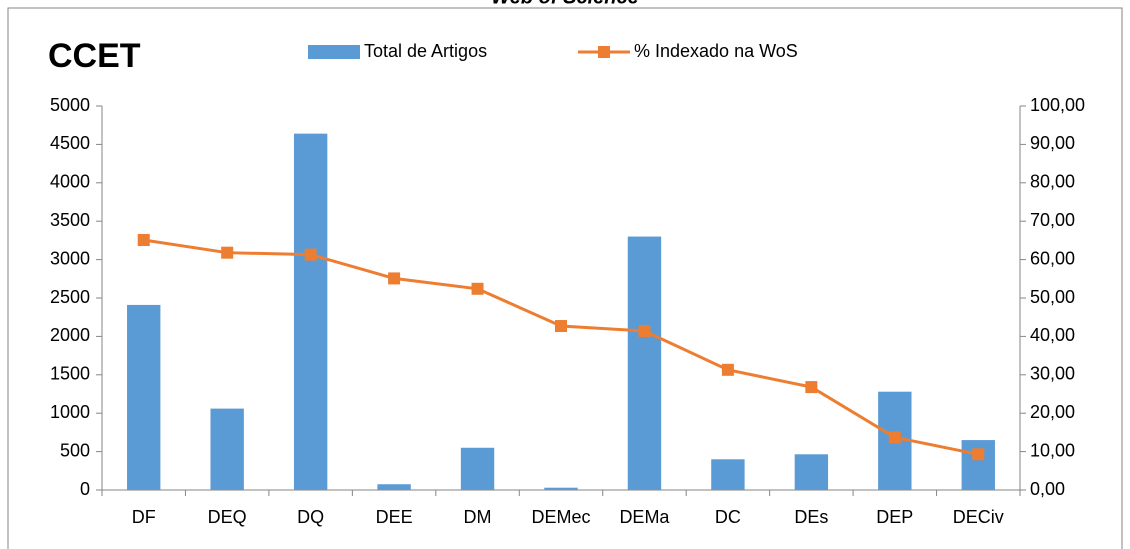 The height and width of the screenshot is (549, 1130). Describe the element at coordinates (1052, 143) in the screenshot. I see `y2-tick-label: 90,00` at that location.